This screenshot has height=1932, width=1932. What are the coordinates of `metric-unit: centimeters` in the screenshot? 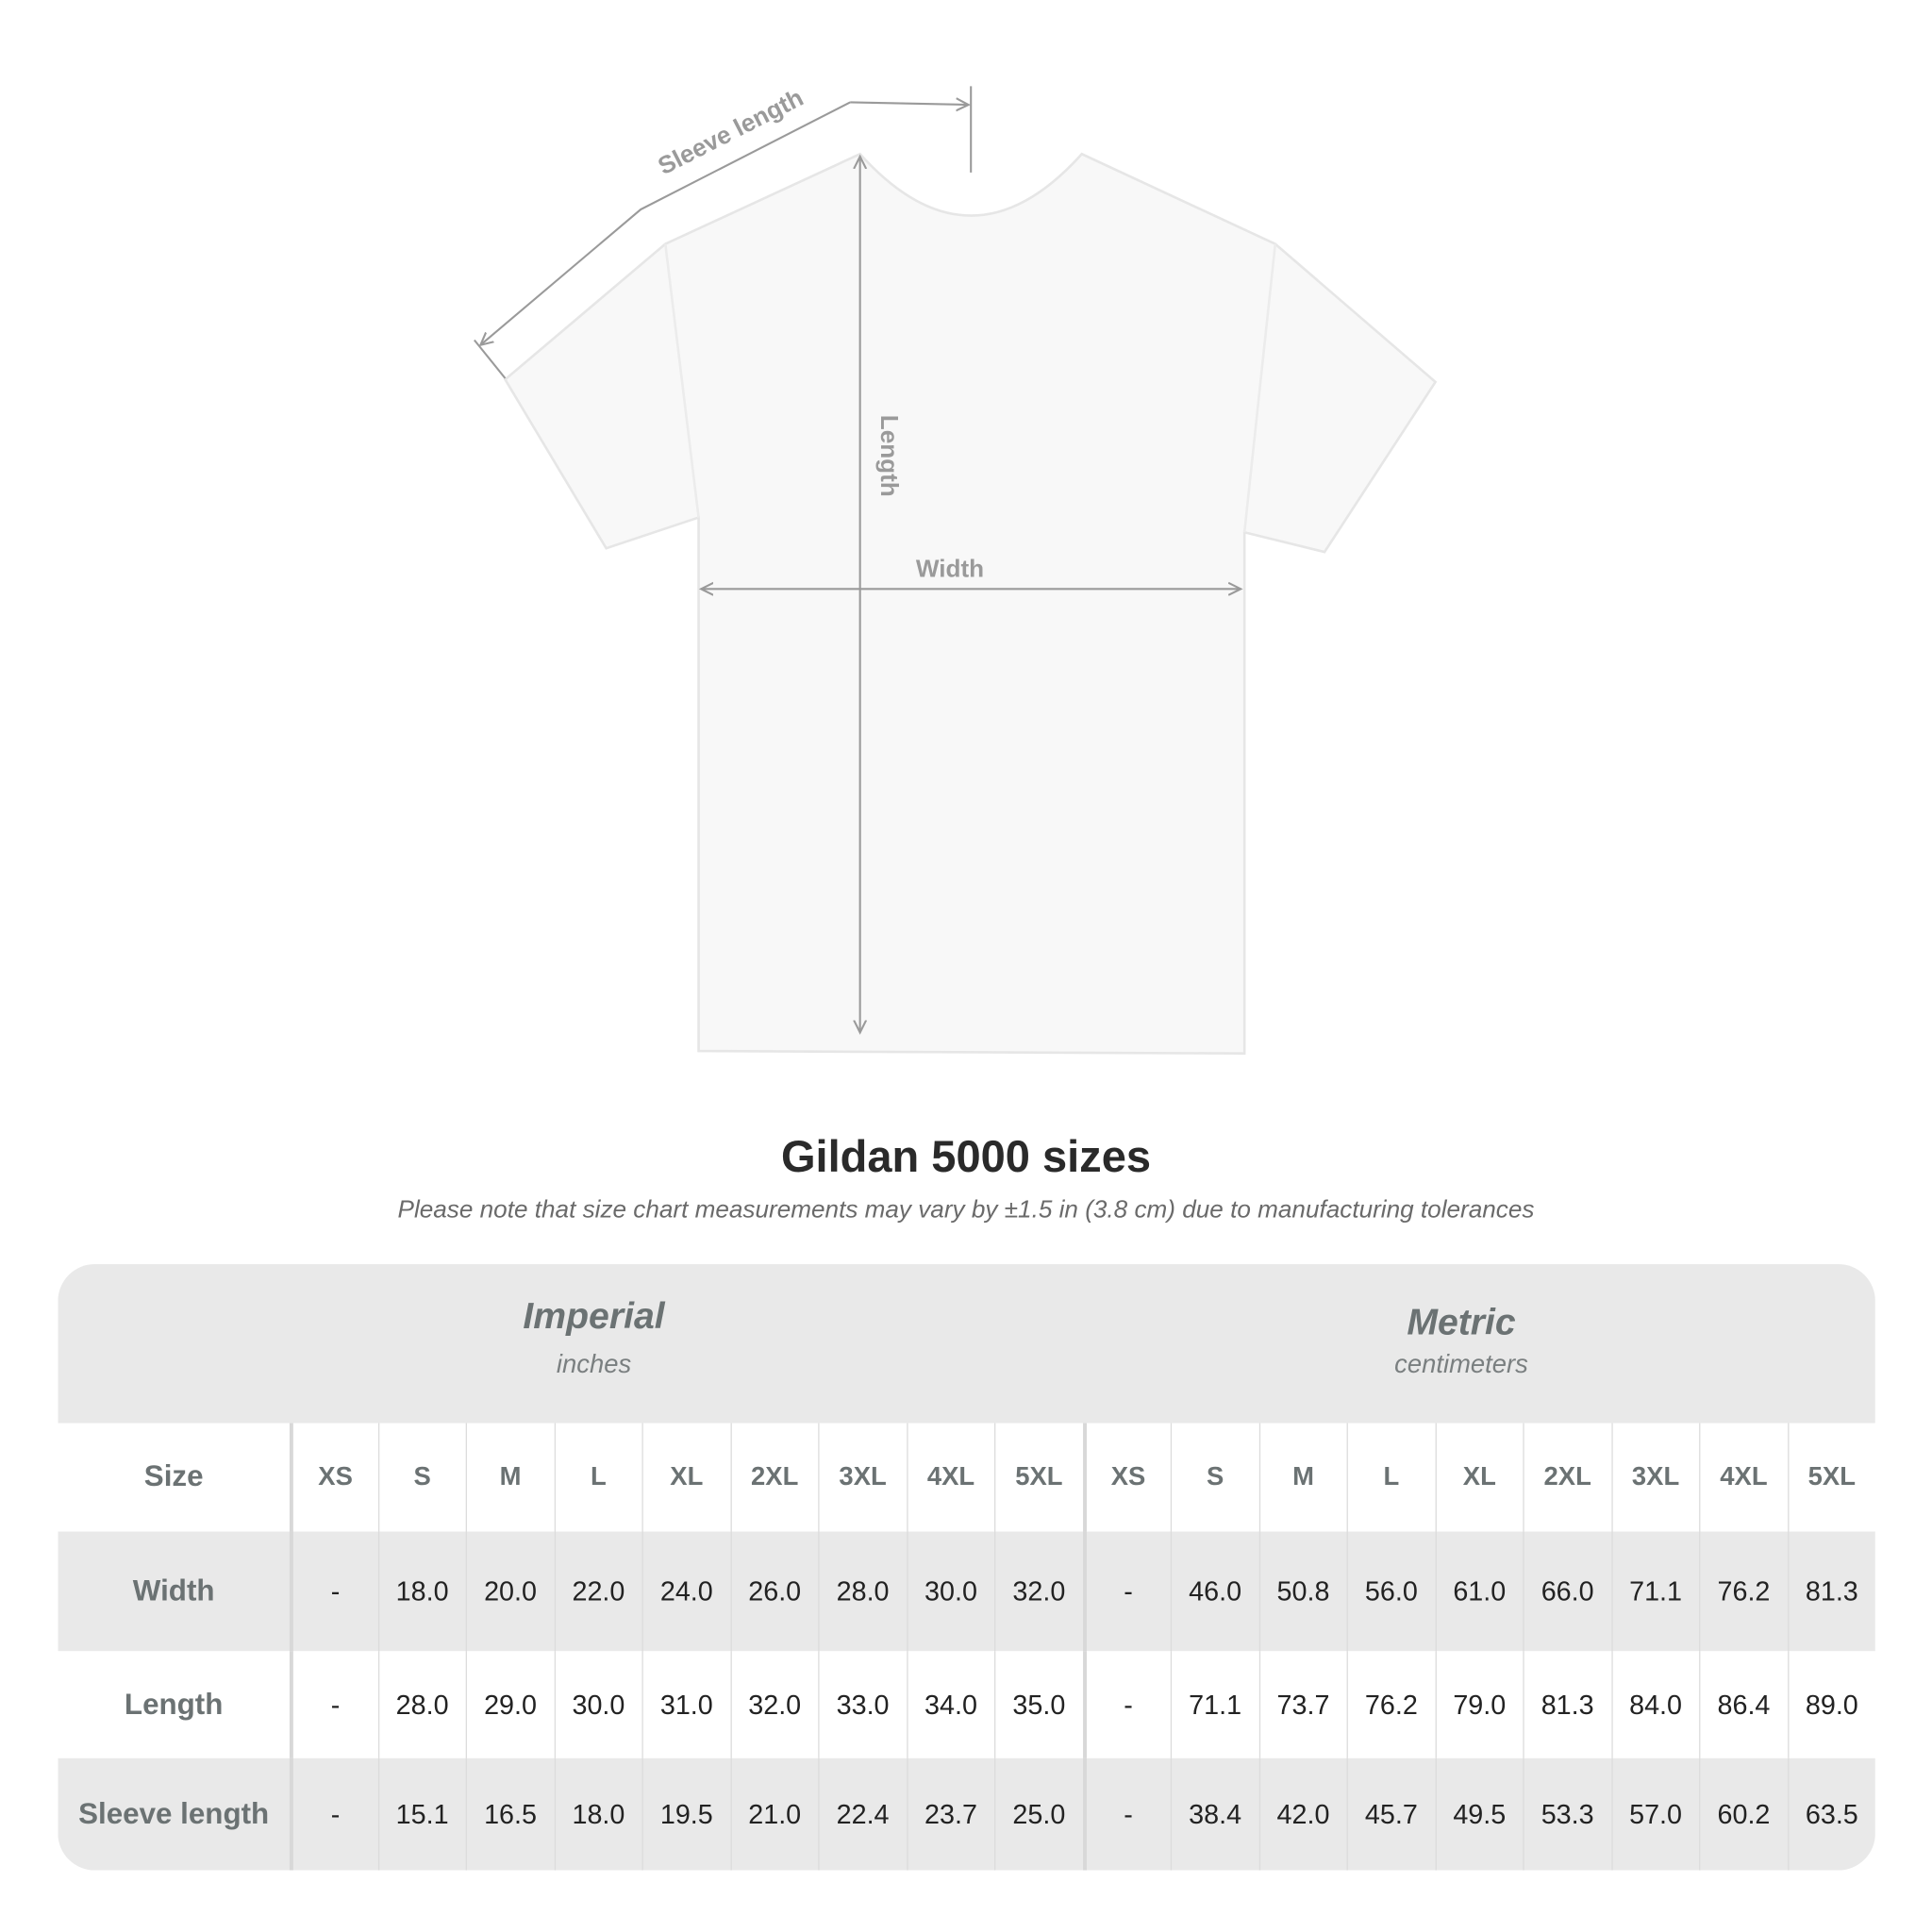 It's located at (1461, 1364).